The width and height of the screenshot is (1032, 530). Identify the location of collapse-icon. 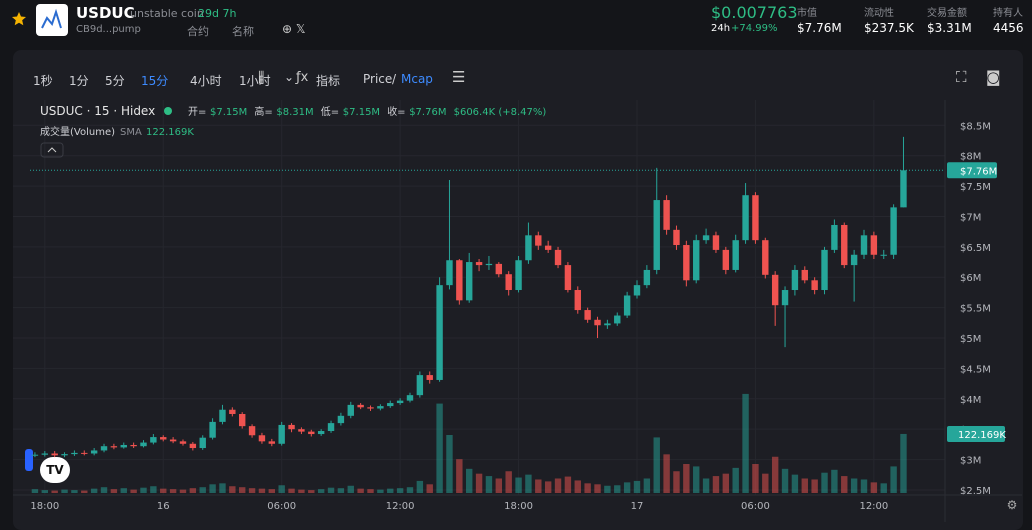
(52, 150).